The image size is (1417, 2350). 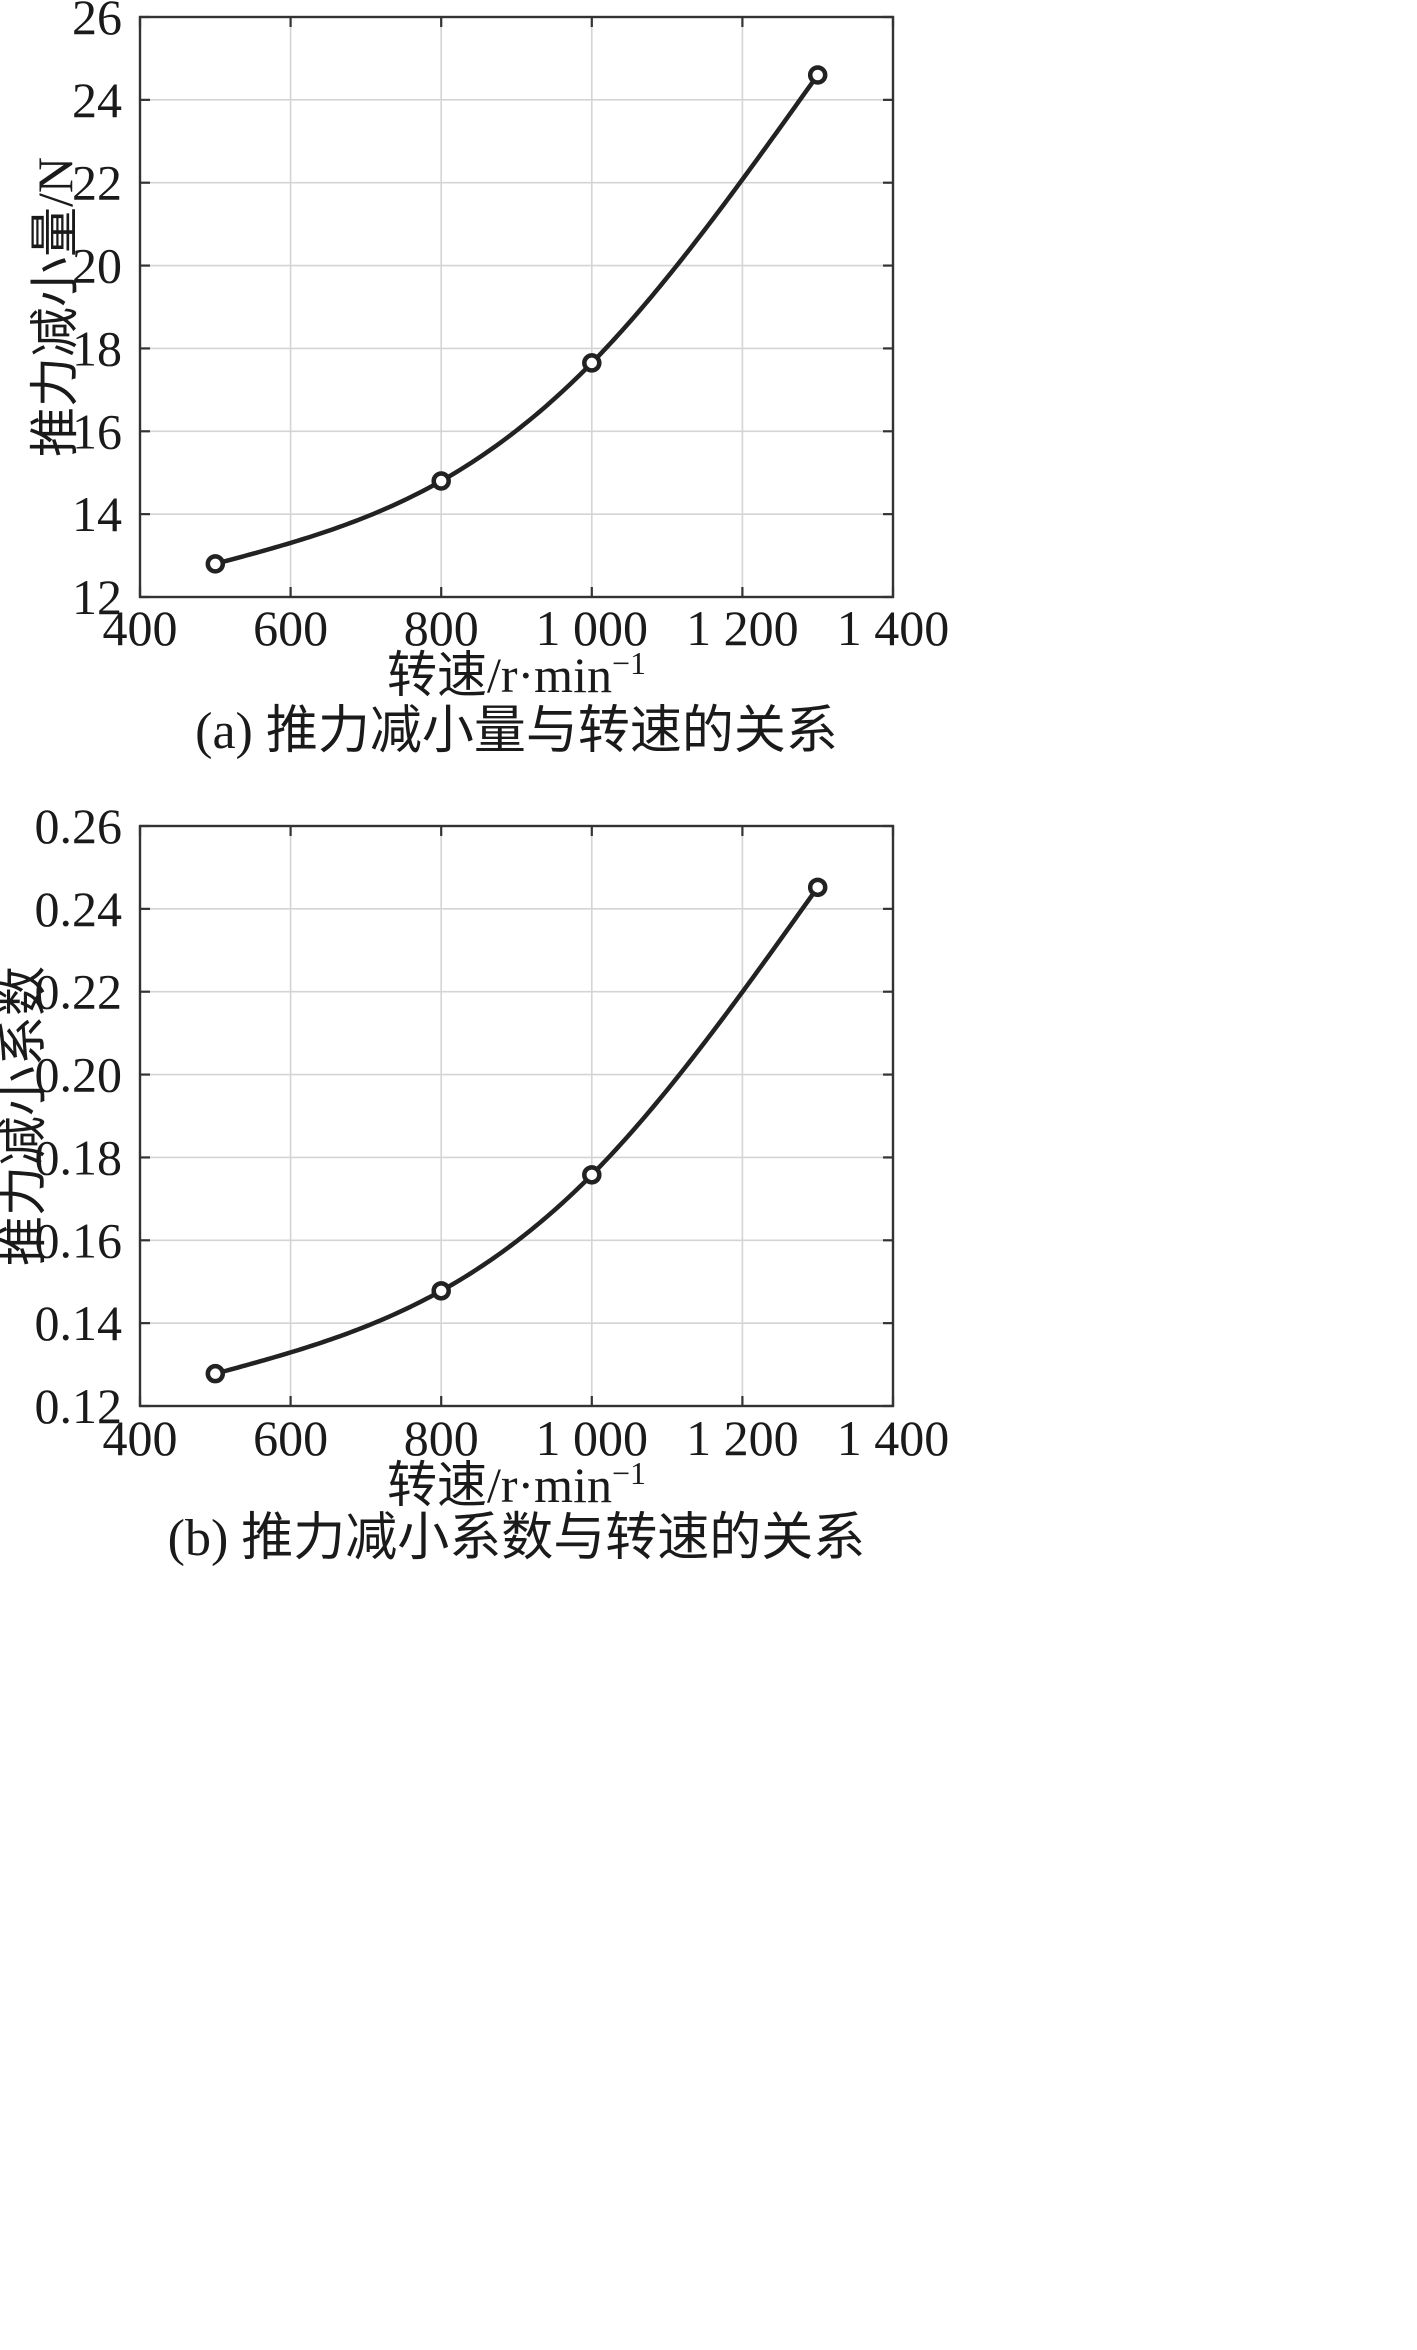 What do you see at coordinates (97, 100) in the screenshot?
I see `y-tick-label: 24` at bounding box center [97, 100].